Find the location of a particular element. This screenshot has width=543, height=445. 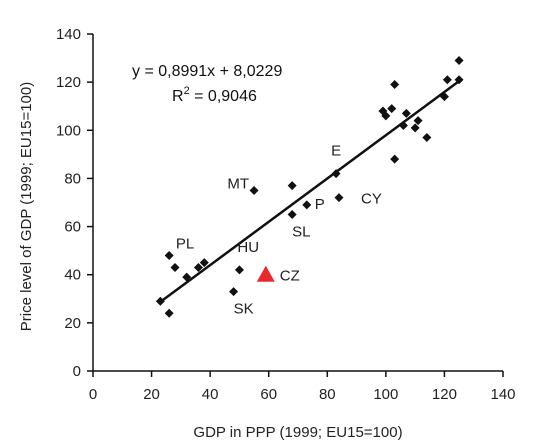

y-tick-label: 80 is located at coordinates (72, 178).